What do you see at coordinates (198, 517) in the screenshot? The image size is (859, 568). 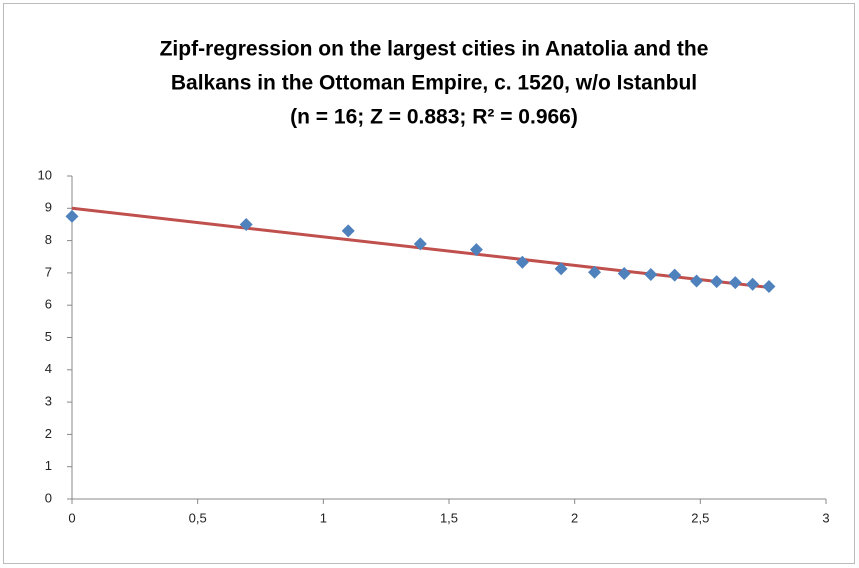 I see `x-tick-label: 0,5` at bounding box center [198, 517].